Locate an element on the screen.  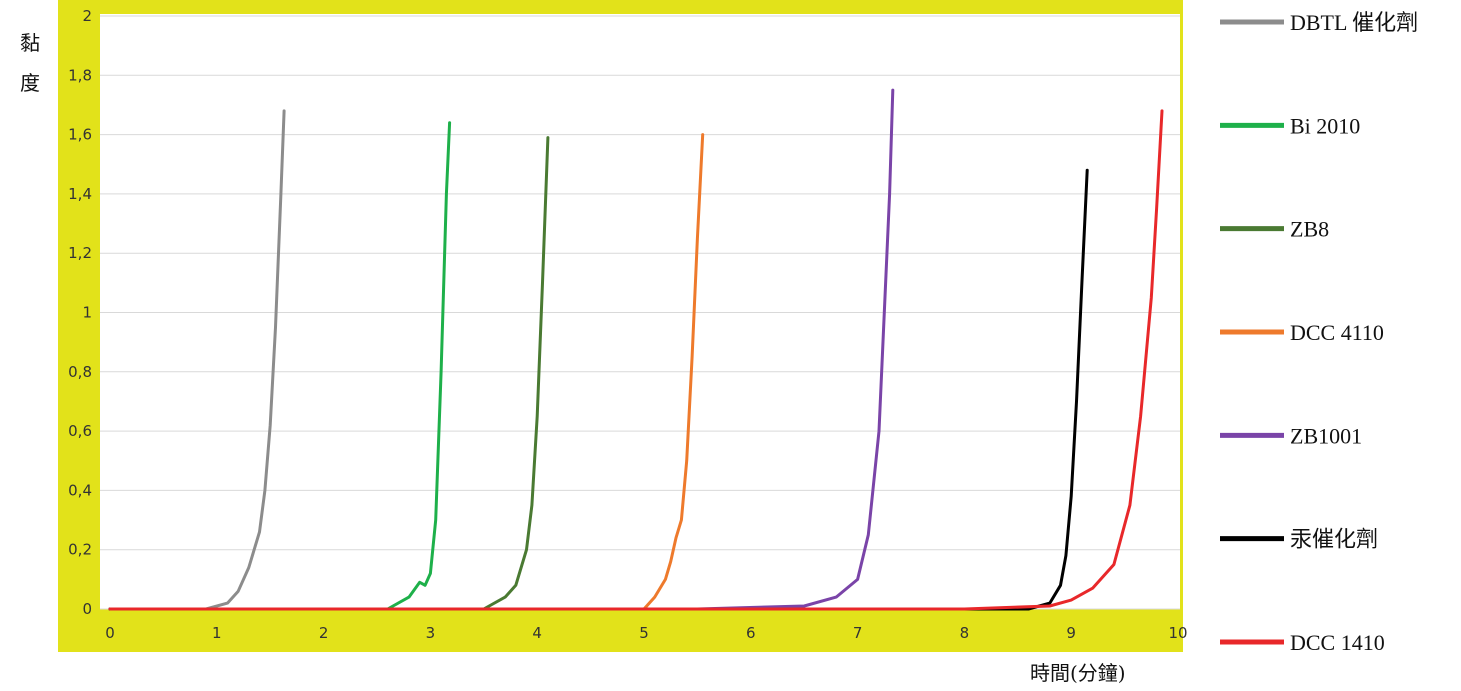
y-tick-label: 0,4 is located at coordinates (80, 490).